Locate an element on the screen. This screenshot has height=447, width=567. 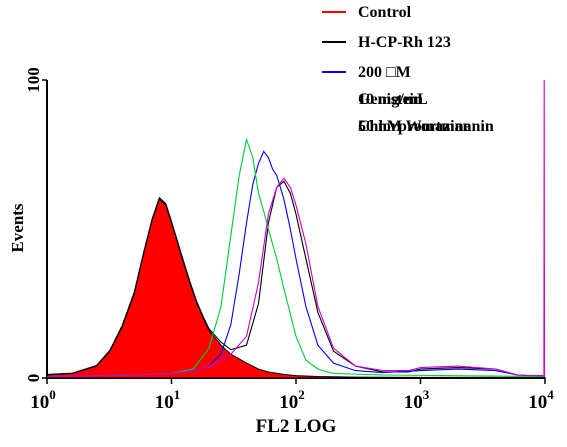
x-tick-label: 10¹ is located at coordinates (168, 400).